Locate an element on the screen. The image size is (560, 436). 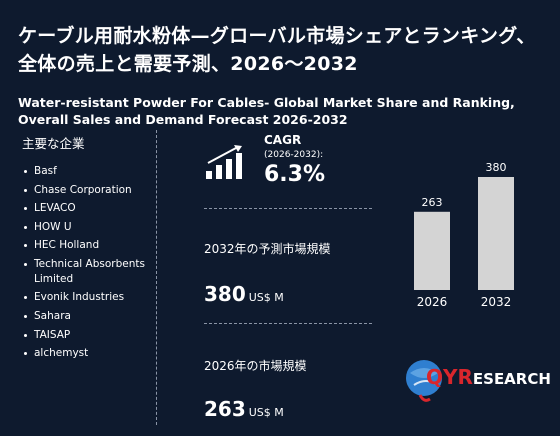
cagr-block: CAGR (2026-2032): 6.3% is located at coordinates (294, 160).